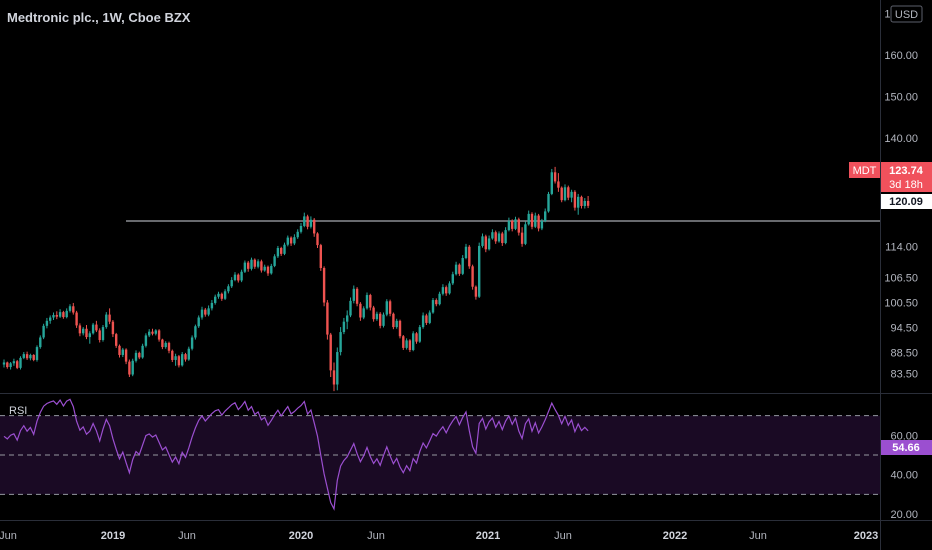 This screenshot has height=550, width=932. Describe the element at coordinates (99, 17) in the screenshot. I see `chart-title: Medtronic plc., 1W, Cboe BZX` at that location.